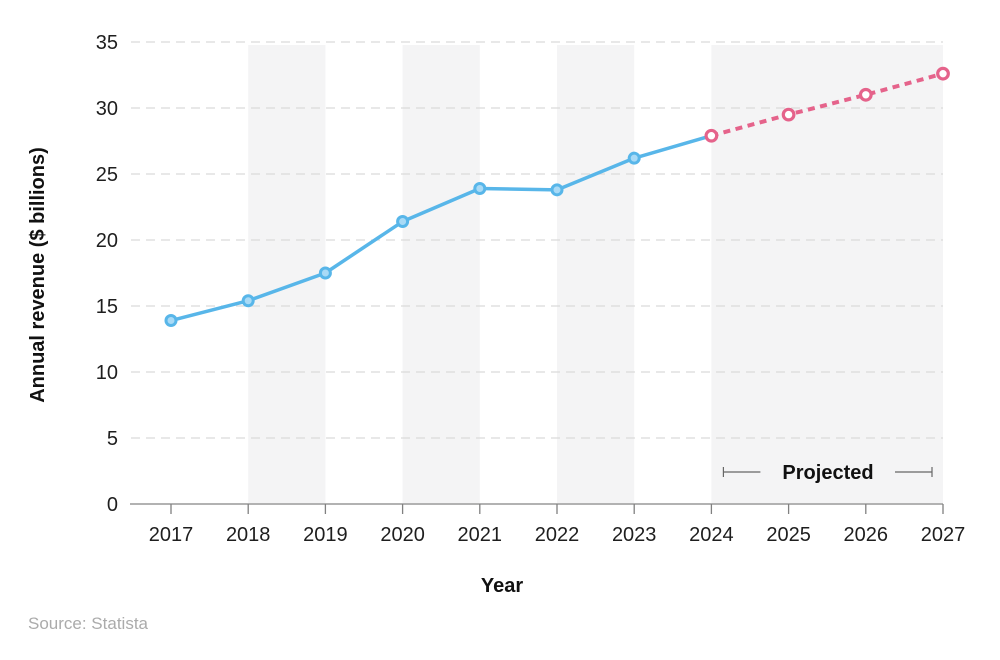  What do you see at coordinates (557, 535) in the screenshot?
I see `x-tick-label: 2022` at bounding box center [557, 535].